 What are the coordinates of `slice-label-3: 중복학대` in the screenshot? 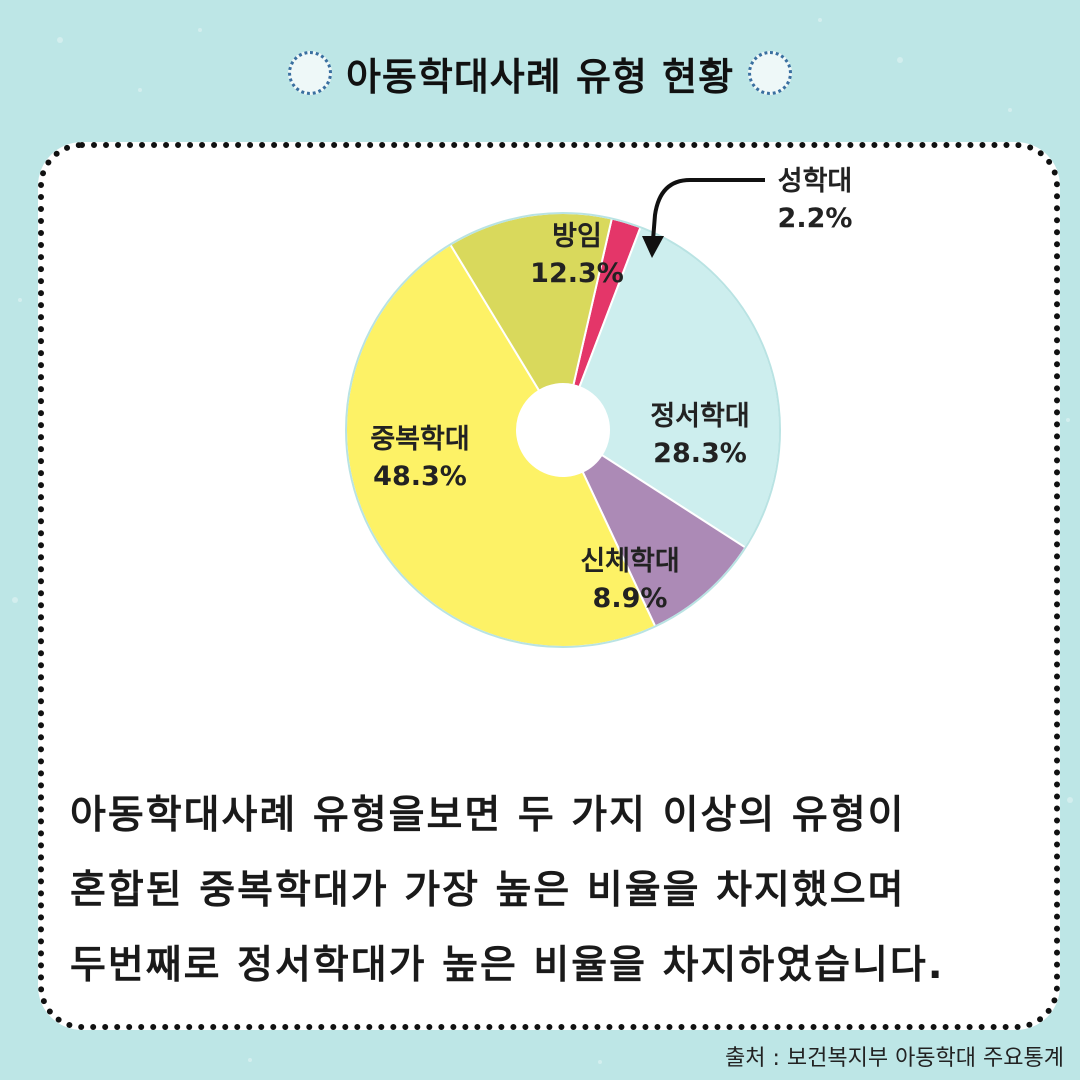 It's located at (419, 439).